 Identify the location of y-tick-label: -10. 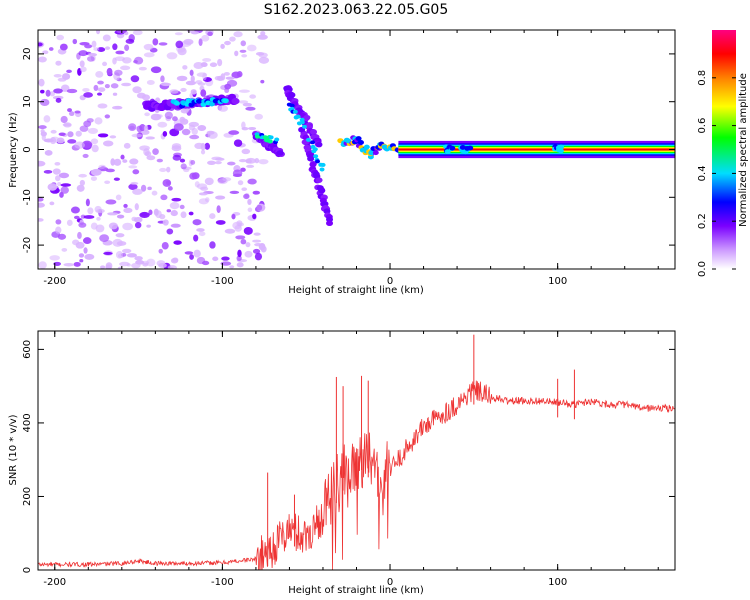
(27, 197).